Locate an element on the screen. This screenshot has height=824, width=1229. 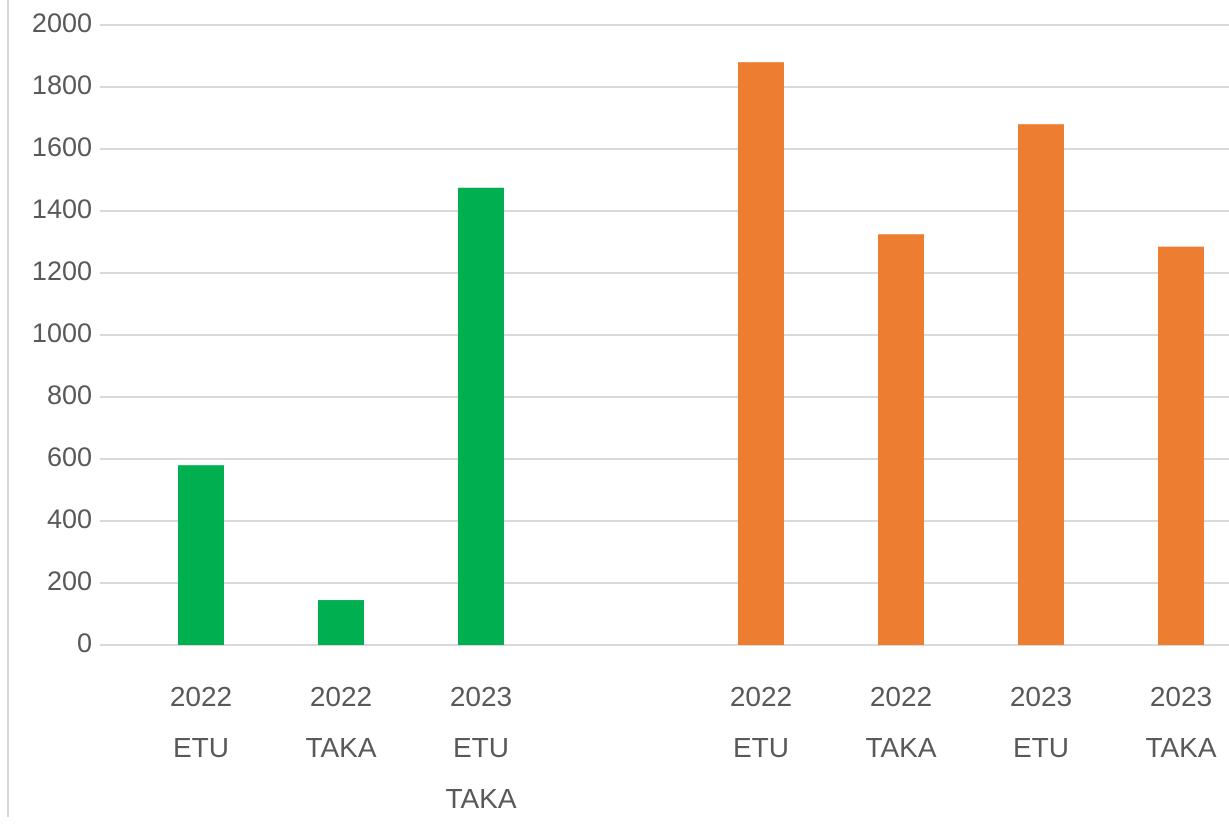
y-tick-label: 1400 is located at coordinates (62, 209).